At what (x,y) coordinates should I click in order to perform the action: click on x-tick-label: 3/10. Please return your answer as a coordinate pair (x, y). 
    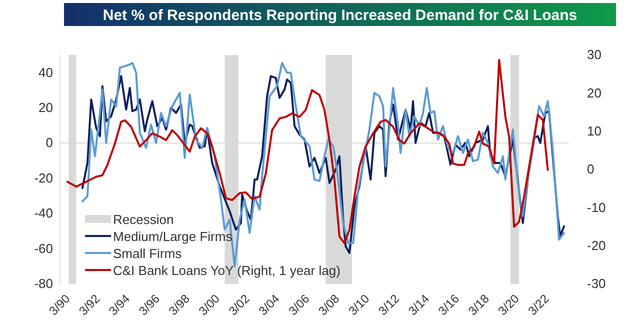
    Looking at the image, I should click on (359, 304).